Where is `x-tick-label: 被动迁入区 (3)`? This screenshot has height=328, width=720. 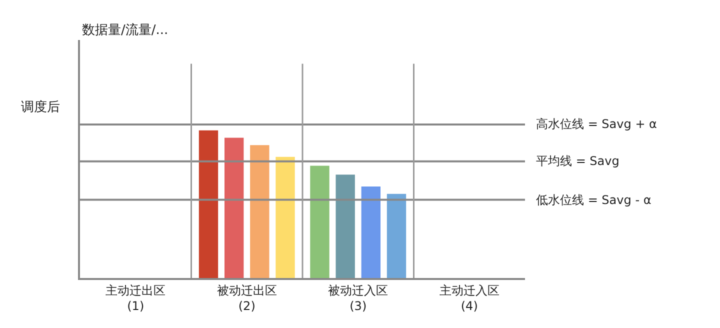
x-tick-label: 被动迁入区 (3) is located at coordinates (358, 298).